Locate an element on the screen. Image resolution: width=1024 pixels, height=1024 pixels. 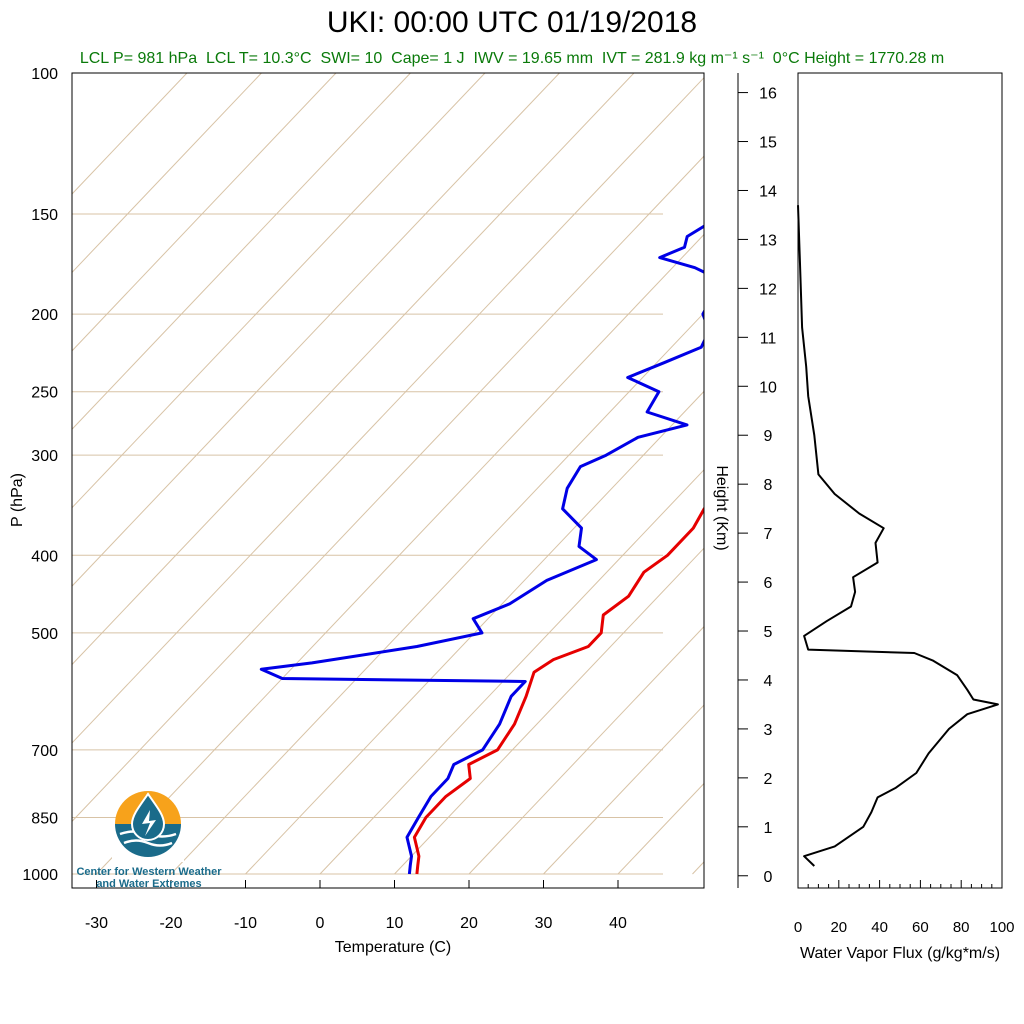
height-tick-label: 6 is located at coordinates (768, 583).